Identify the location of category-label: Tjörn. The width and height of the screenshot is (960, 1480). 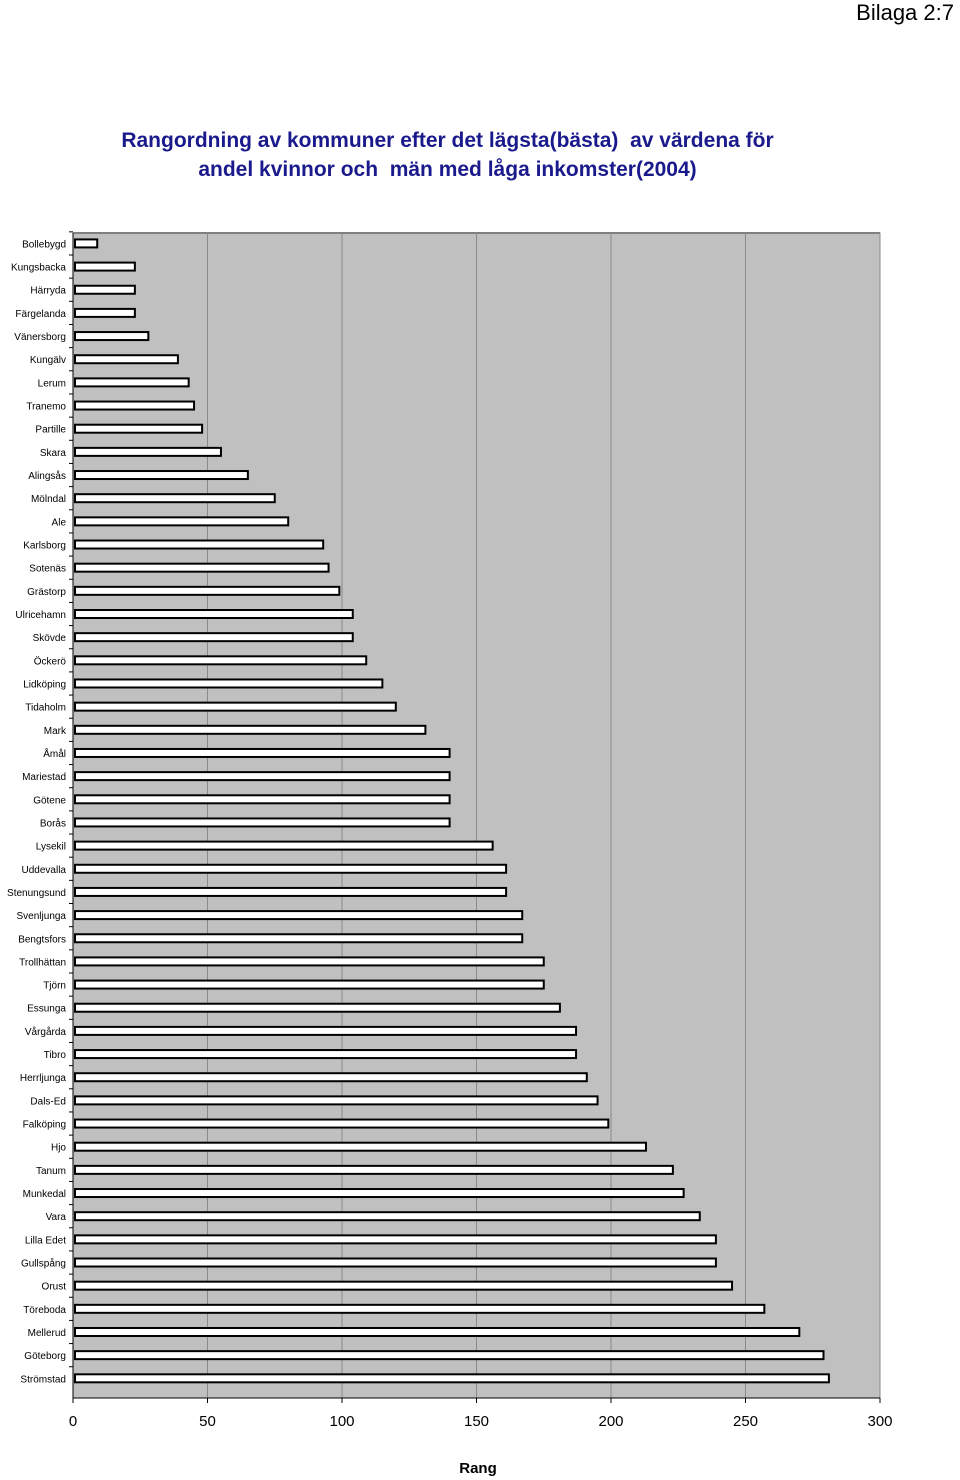
(54, 986).